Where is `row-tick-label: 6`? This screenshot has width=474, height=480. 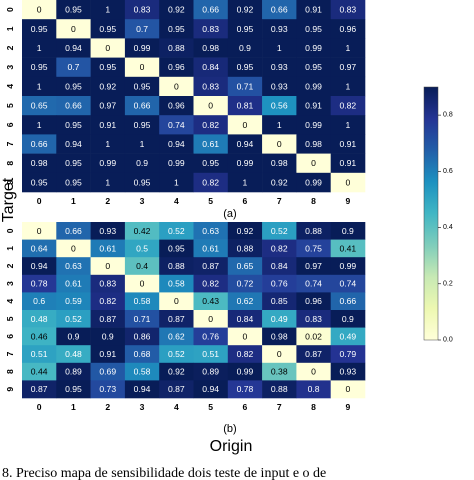 row-tick-label: 6 is located at coordinates (10, 336).